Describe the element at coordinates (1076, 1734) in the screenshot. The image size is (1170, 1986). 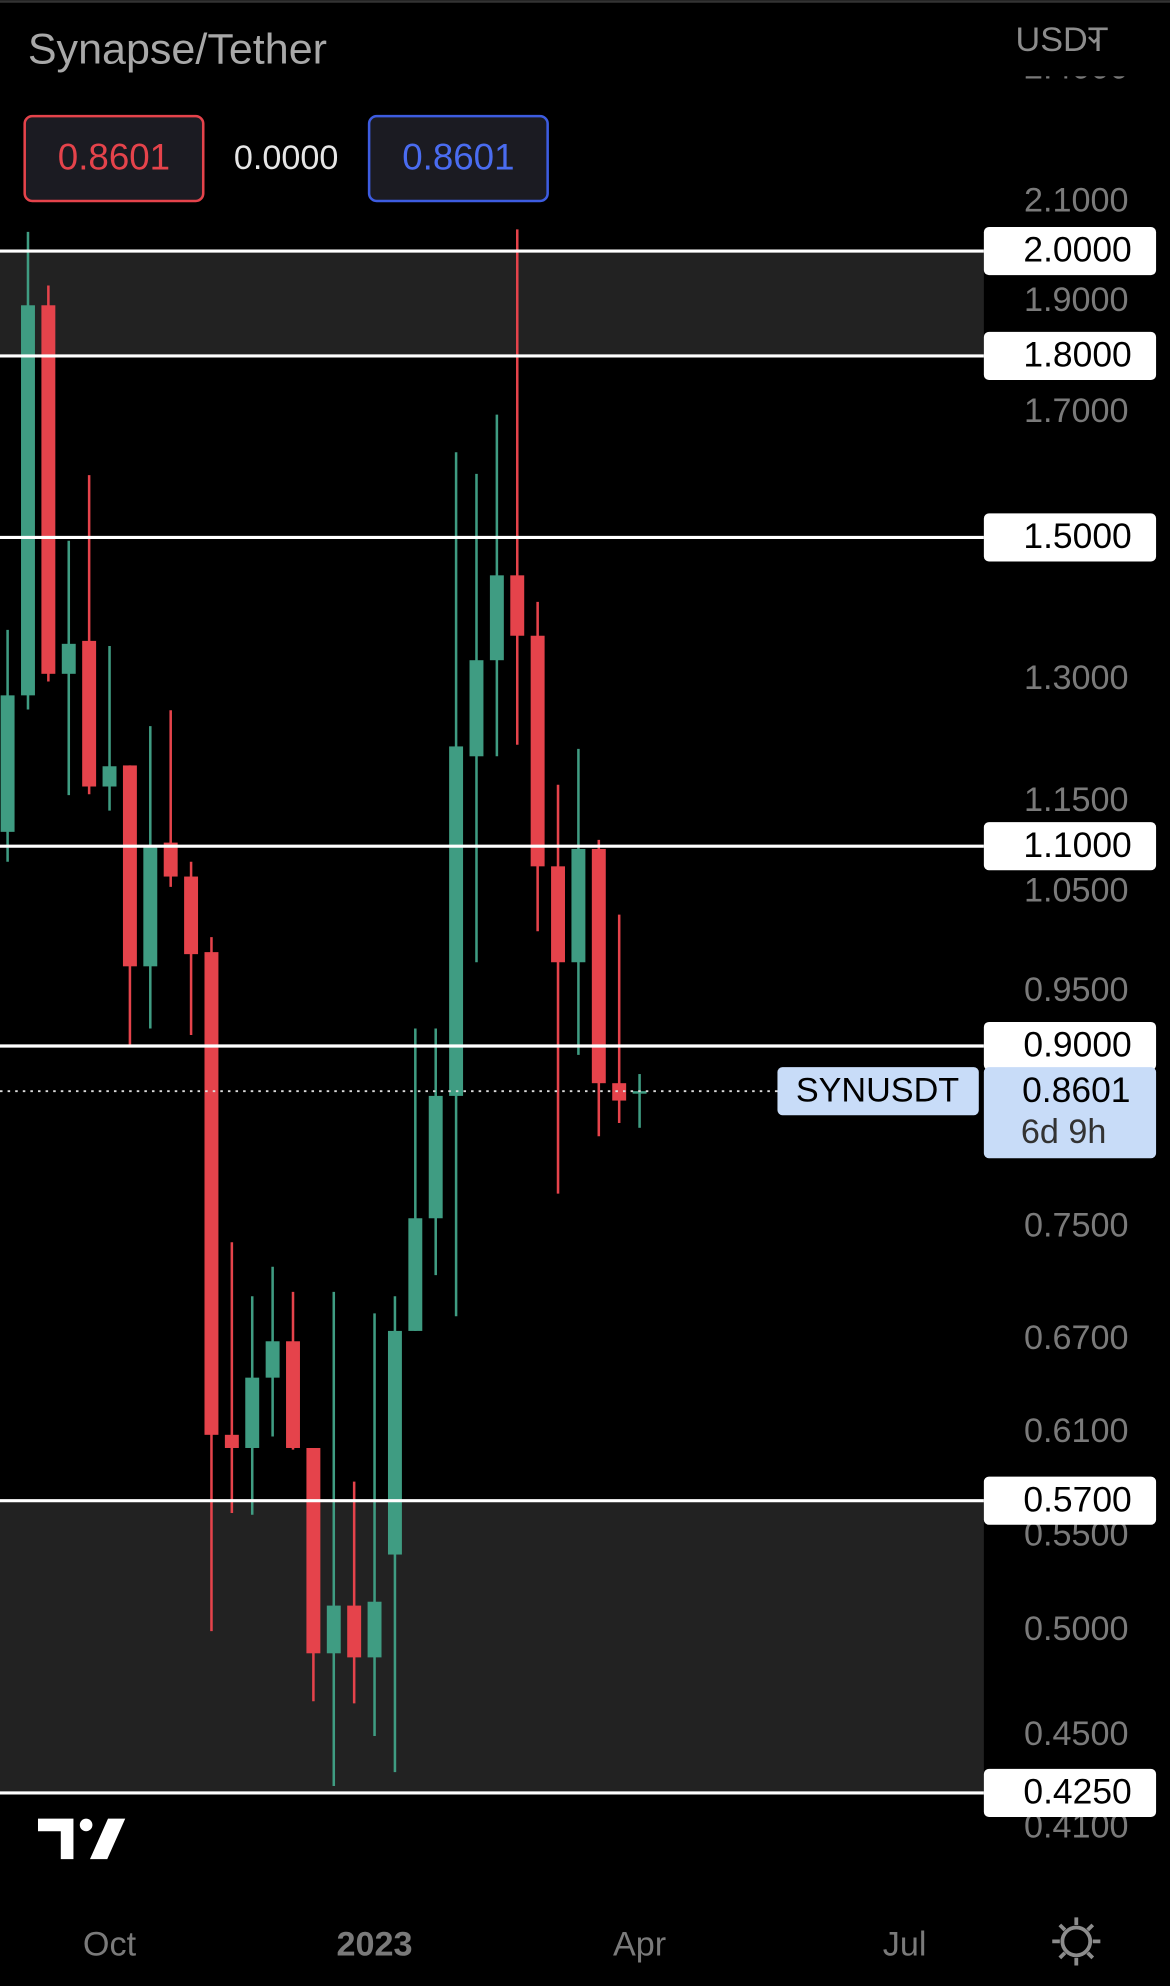
I see `y-tick-label: 0.4500` at that location.